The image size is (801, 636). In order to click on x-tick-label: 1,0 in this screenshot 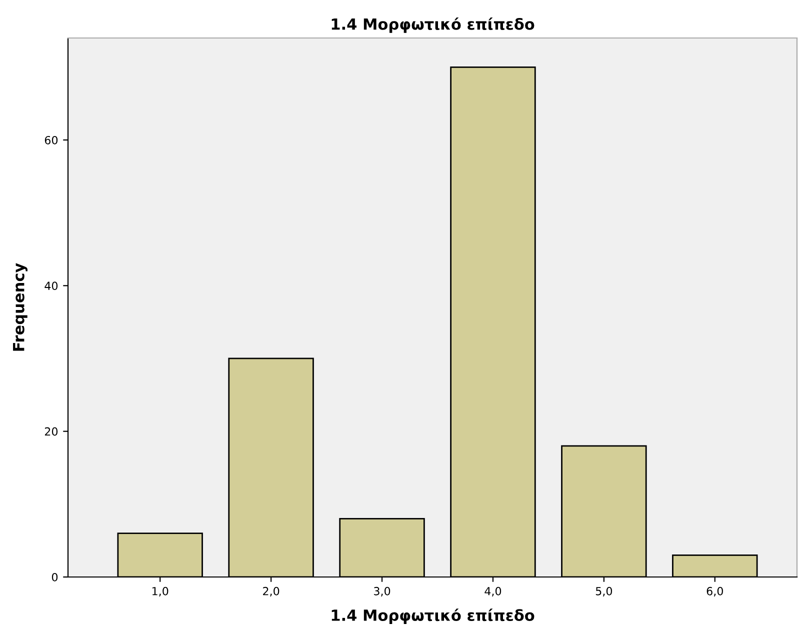, I will do `click(160, 591)`.